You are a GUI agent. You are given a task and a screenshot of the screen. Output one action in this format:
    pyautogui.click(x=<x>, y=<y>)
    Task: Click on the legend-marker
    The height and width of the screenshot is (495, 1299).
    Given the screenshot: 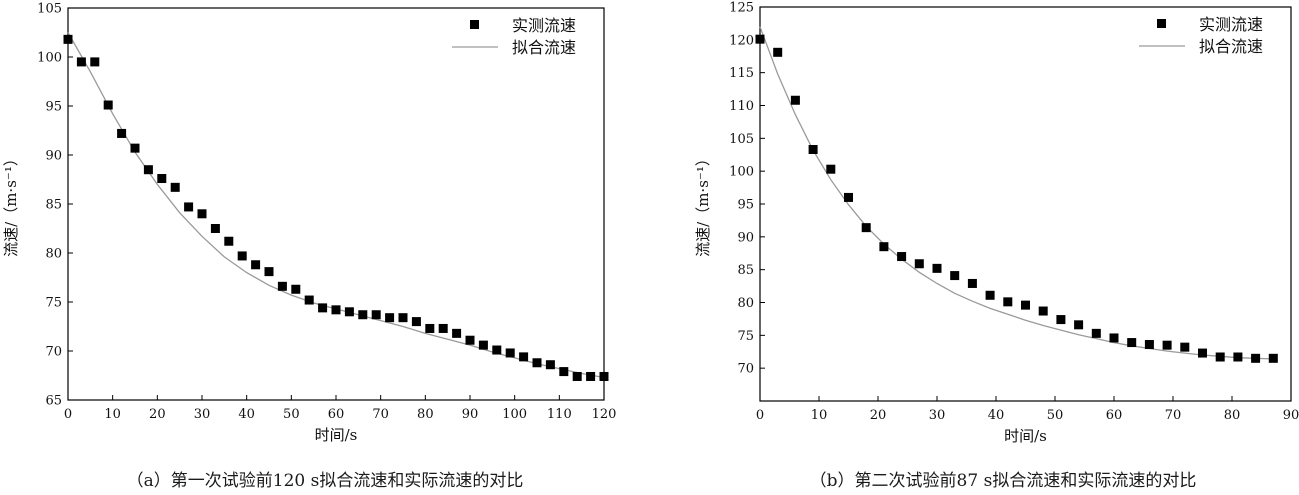 What is the action you would take?
    pyautogui.click(x=474, y=24)
    